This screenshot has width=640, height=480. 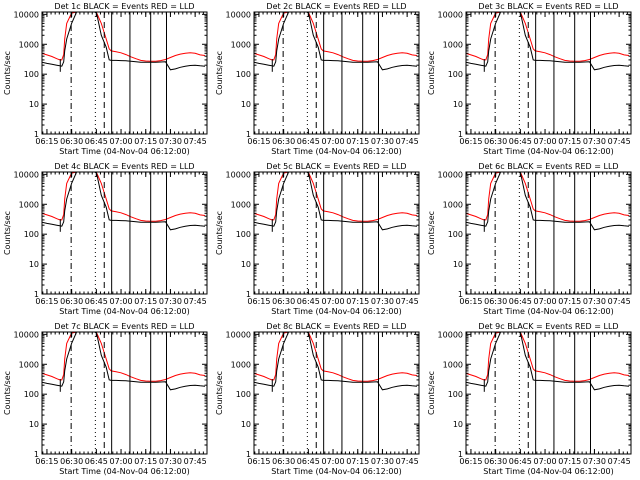 What do you see at coordinates (124, 166) in the screenshot?
I see `panel-title: Det 4c BLACK = Events RED = LLD` at bounding box center [124, 166].